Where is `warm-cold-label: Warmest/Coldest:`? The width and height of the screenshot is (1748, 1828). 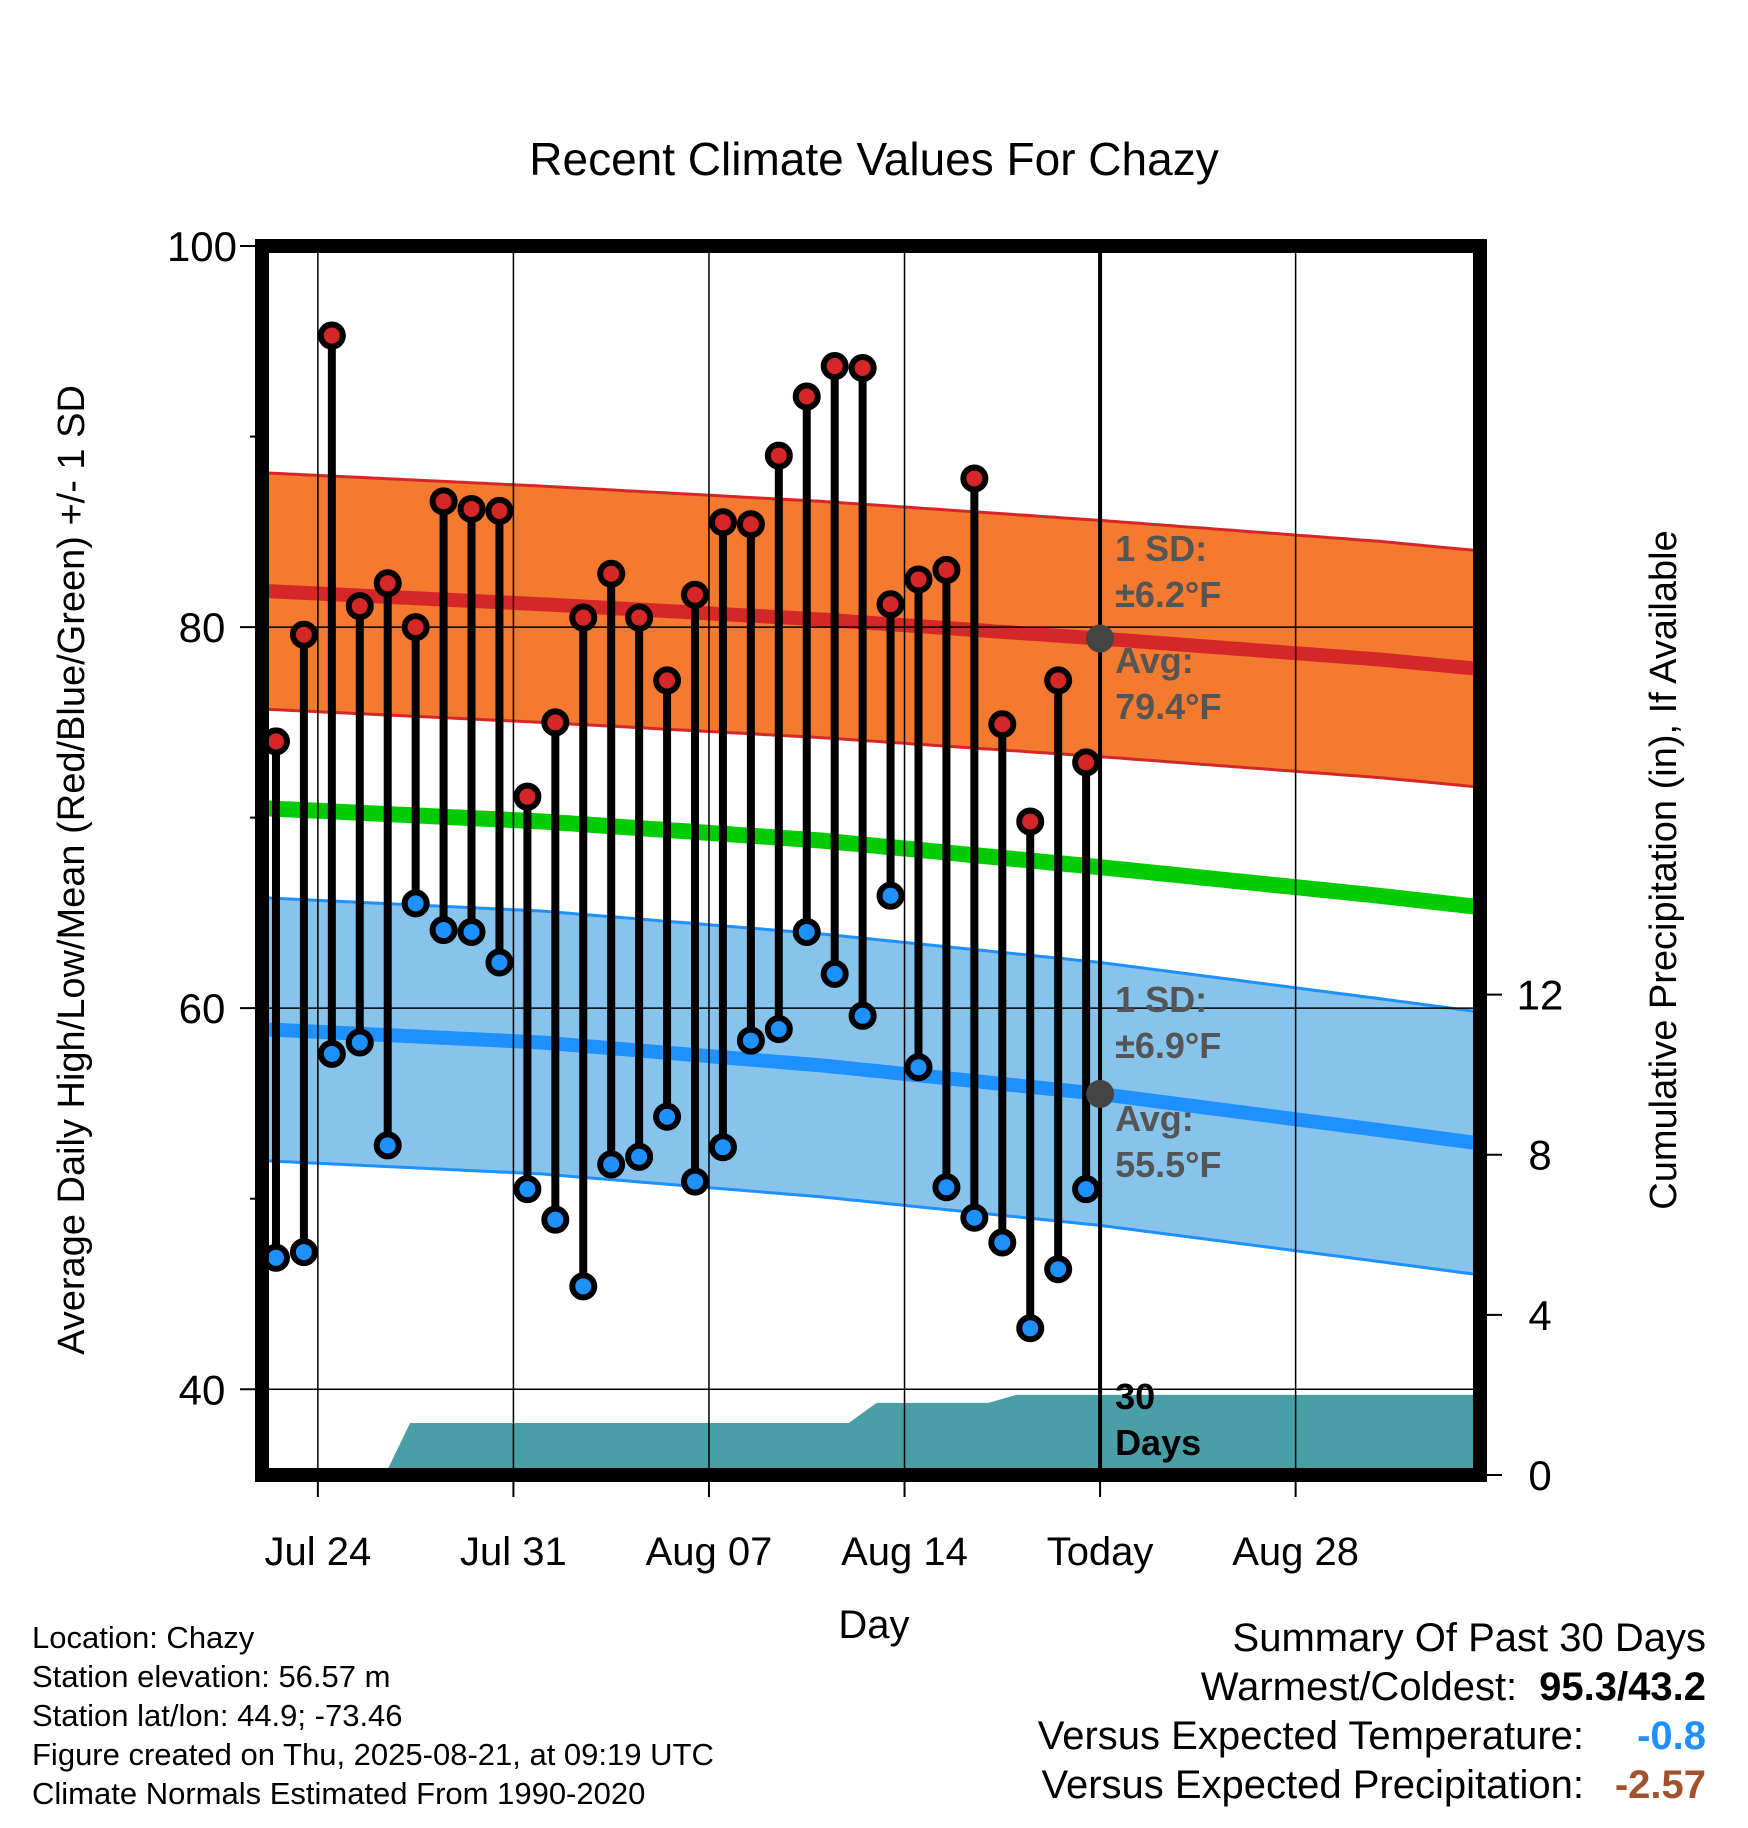 warm-cold-label: Warmest/Coldest: is located at coordinates (1359, 1687).